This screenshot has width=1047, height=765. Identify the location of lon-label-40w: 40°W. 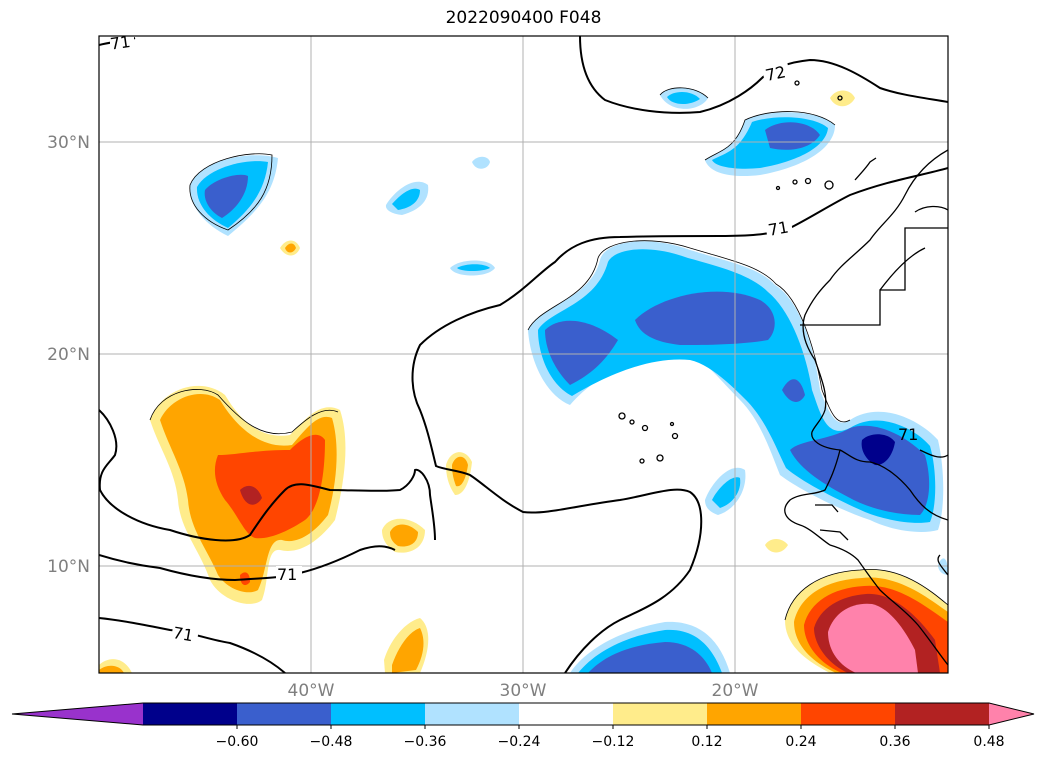
(311, 691).